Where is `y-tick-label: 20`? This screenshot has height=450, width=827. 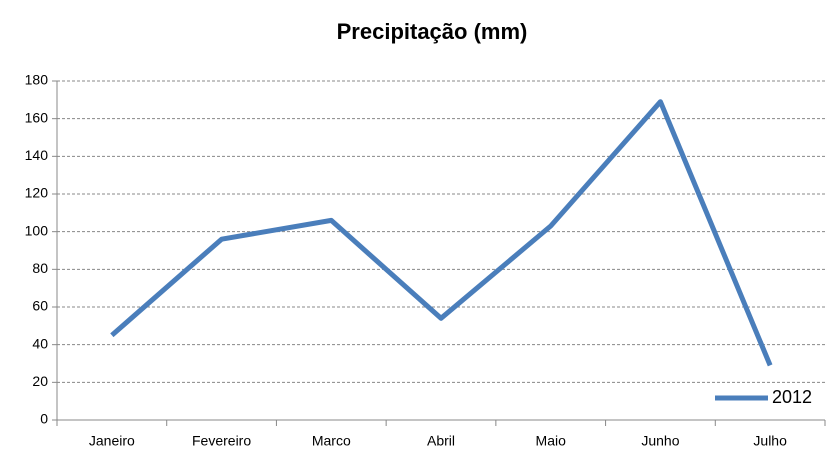 y-tick-label: 20 is located at coordinates (40, 381).